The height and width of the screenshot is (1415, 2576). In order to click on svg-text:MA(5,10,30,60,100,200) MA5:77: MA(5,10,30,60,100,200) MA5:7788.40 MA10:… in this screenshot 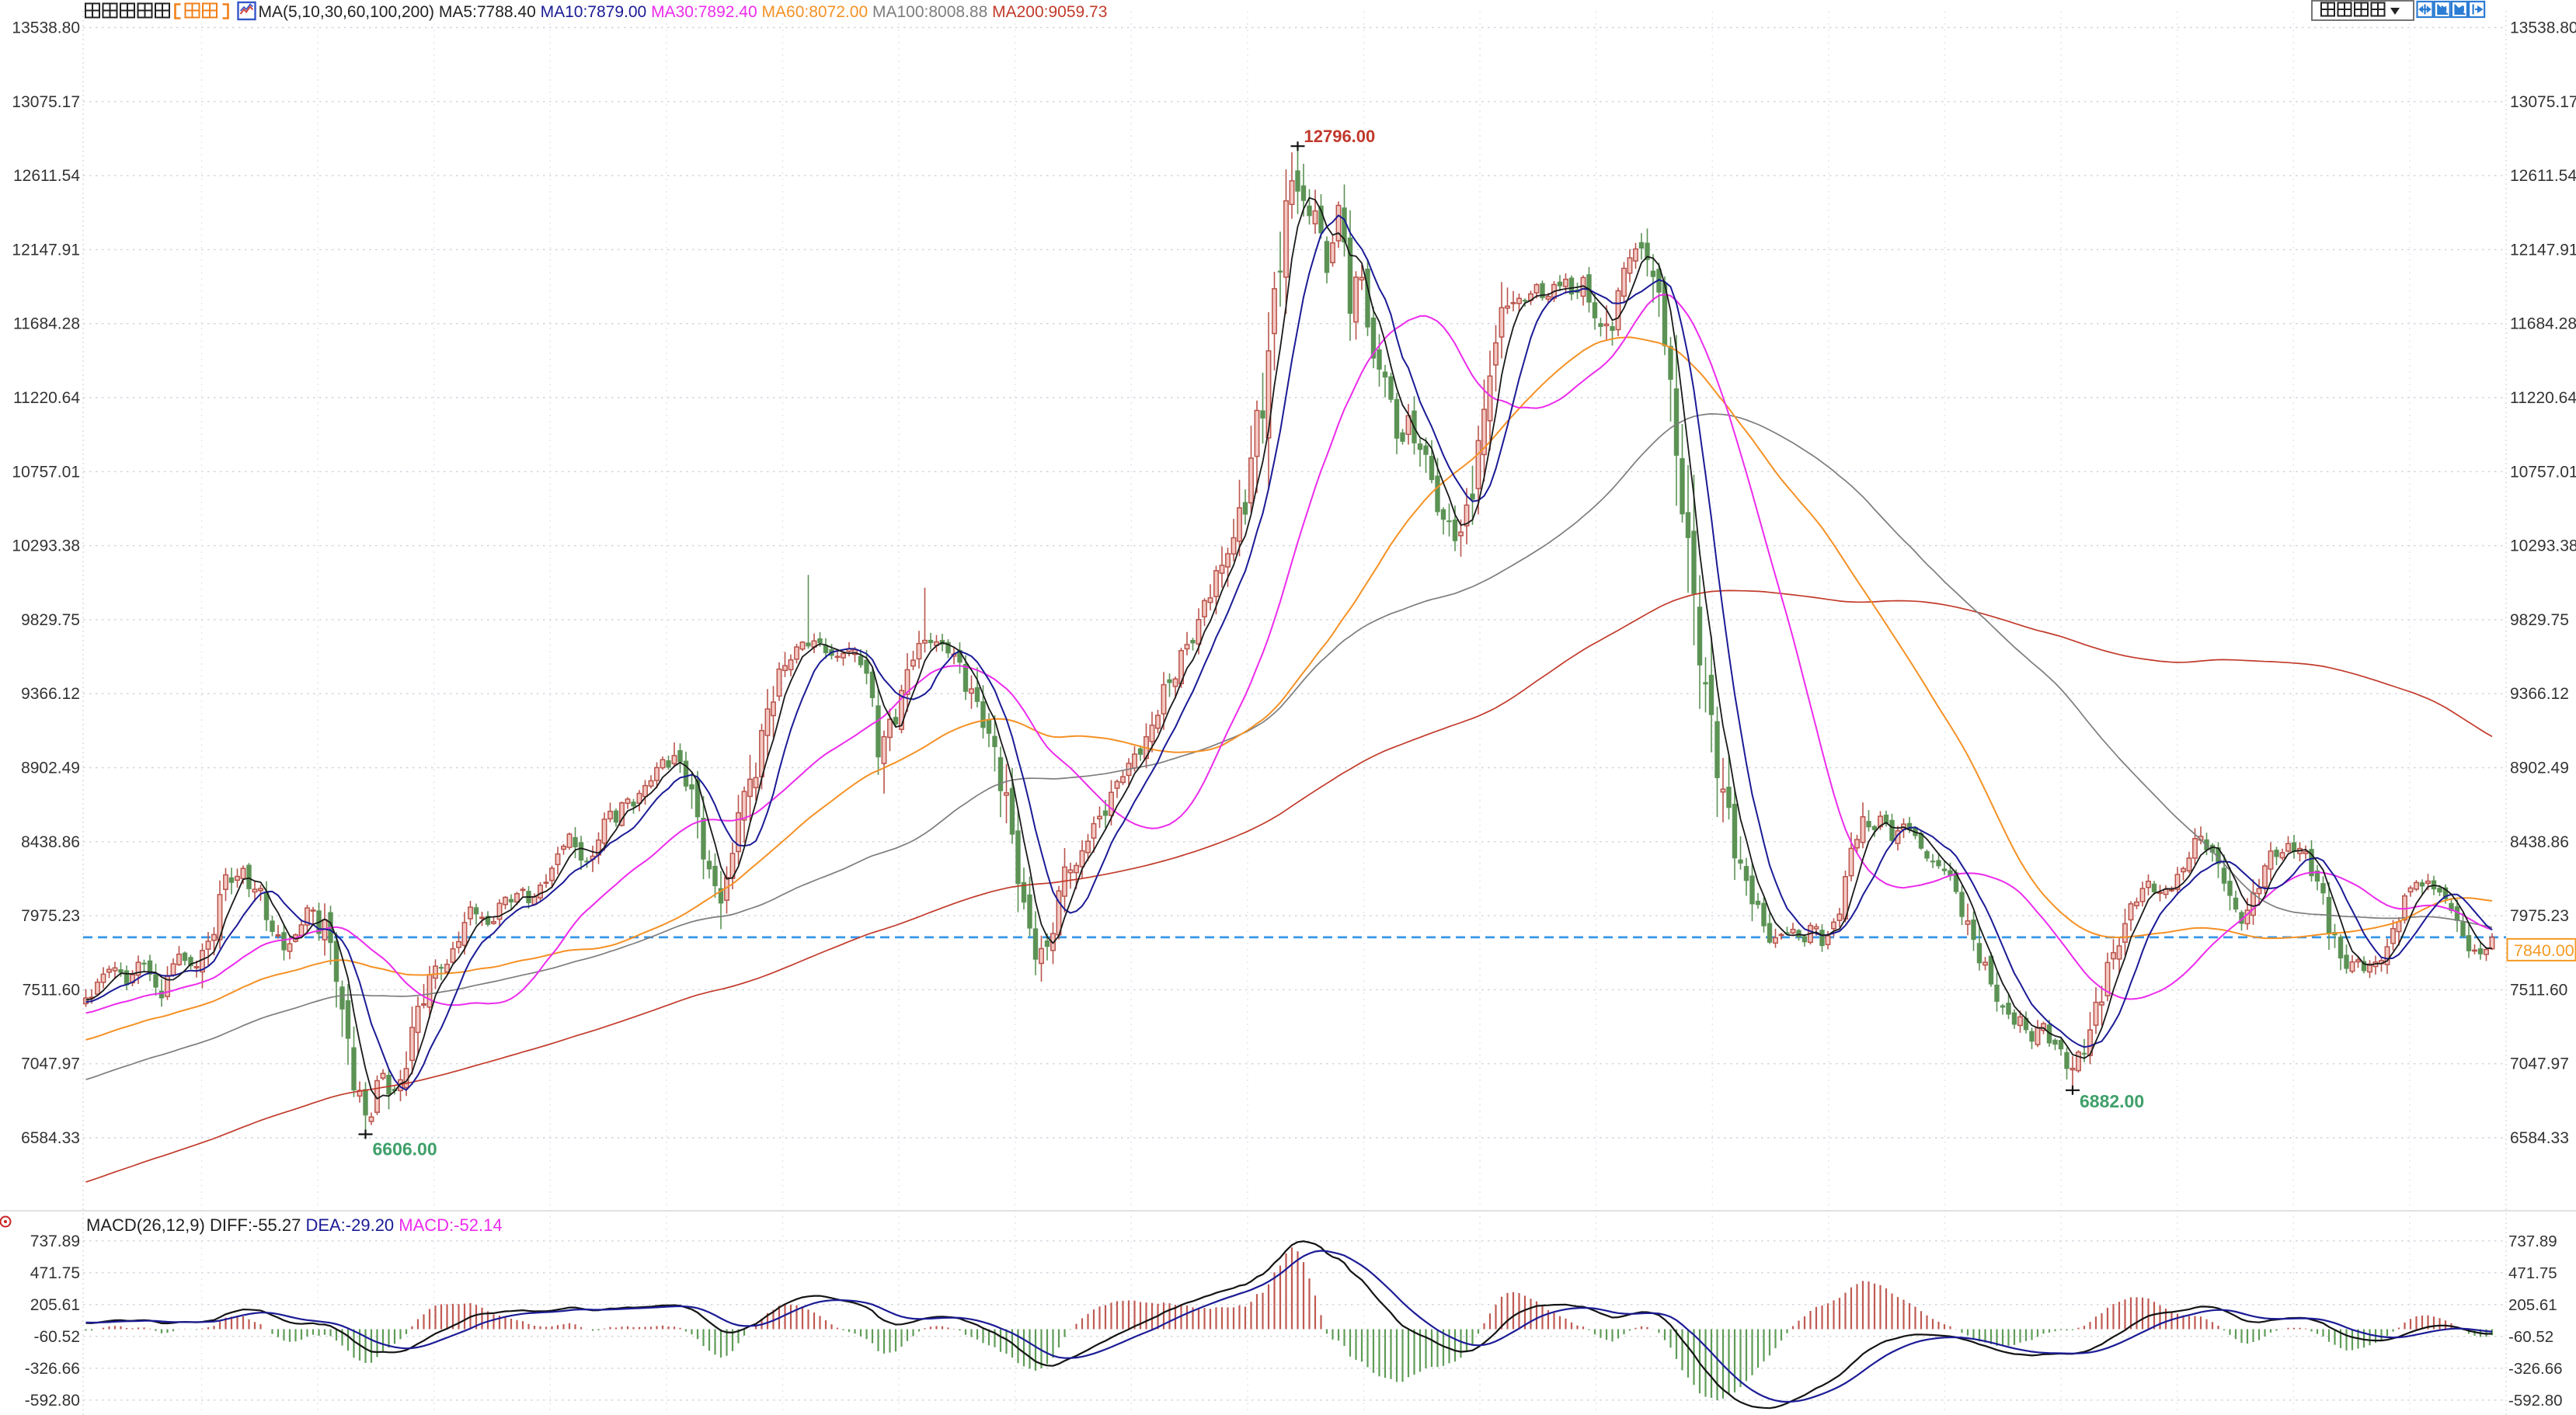, I will do `click(683, 12)`.